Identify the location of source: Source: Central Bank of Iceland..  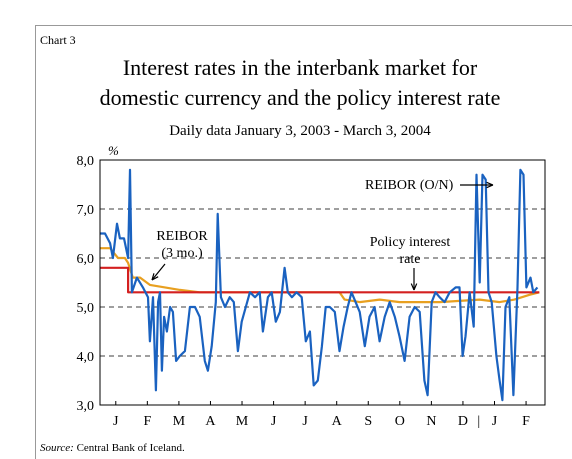
(112, 448).